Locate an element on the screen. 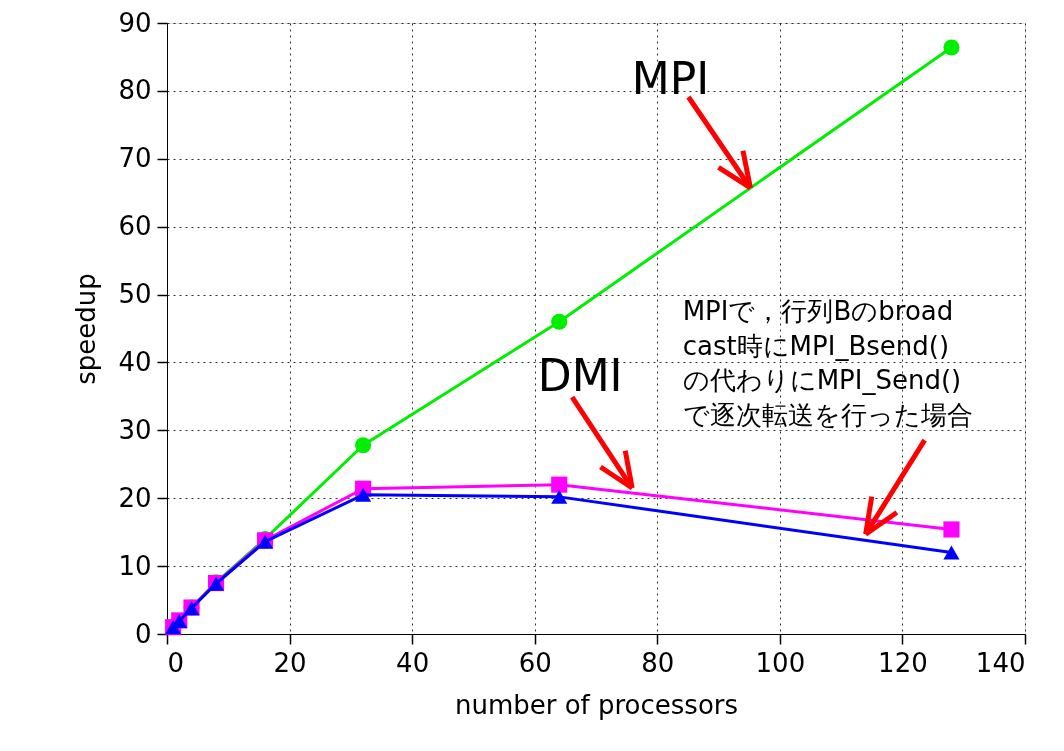 The image size is (1064, 751). y-tick-label: 10 is located at coordinates (135, 565).